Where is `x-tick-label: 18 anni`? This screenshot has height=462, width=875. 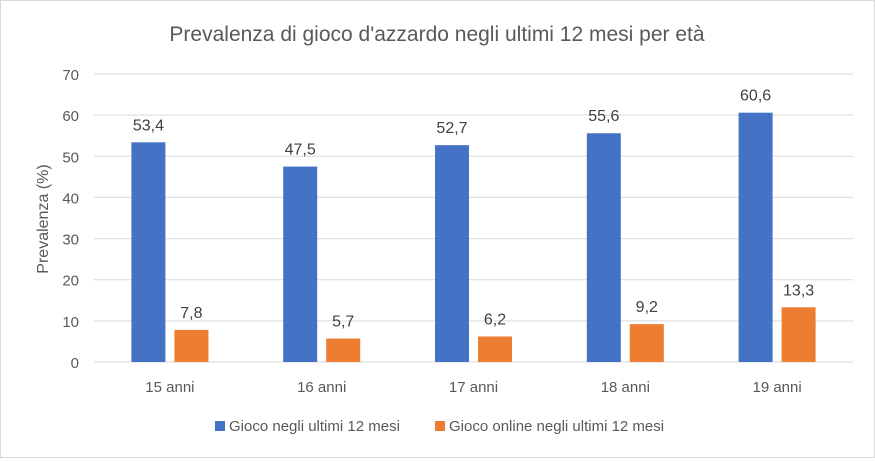
x-tick-label: 18 anni is located at coordinates (625, 387).